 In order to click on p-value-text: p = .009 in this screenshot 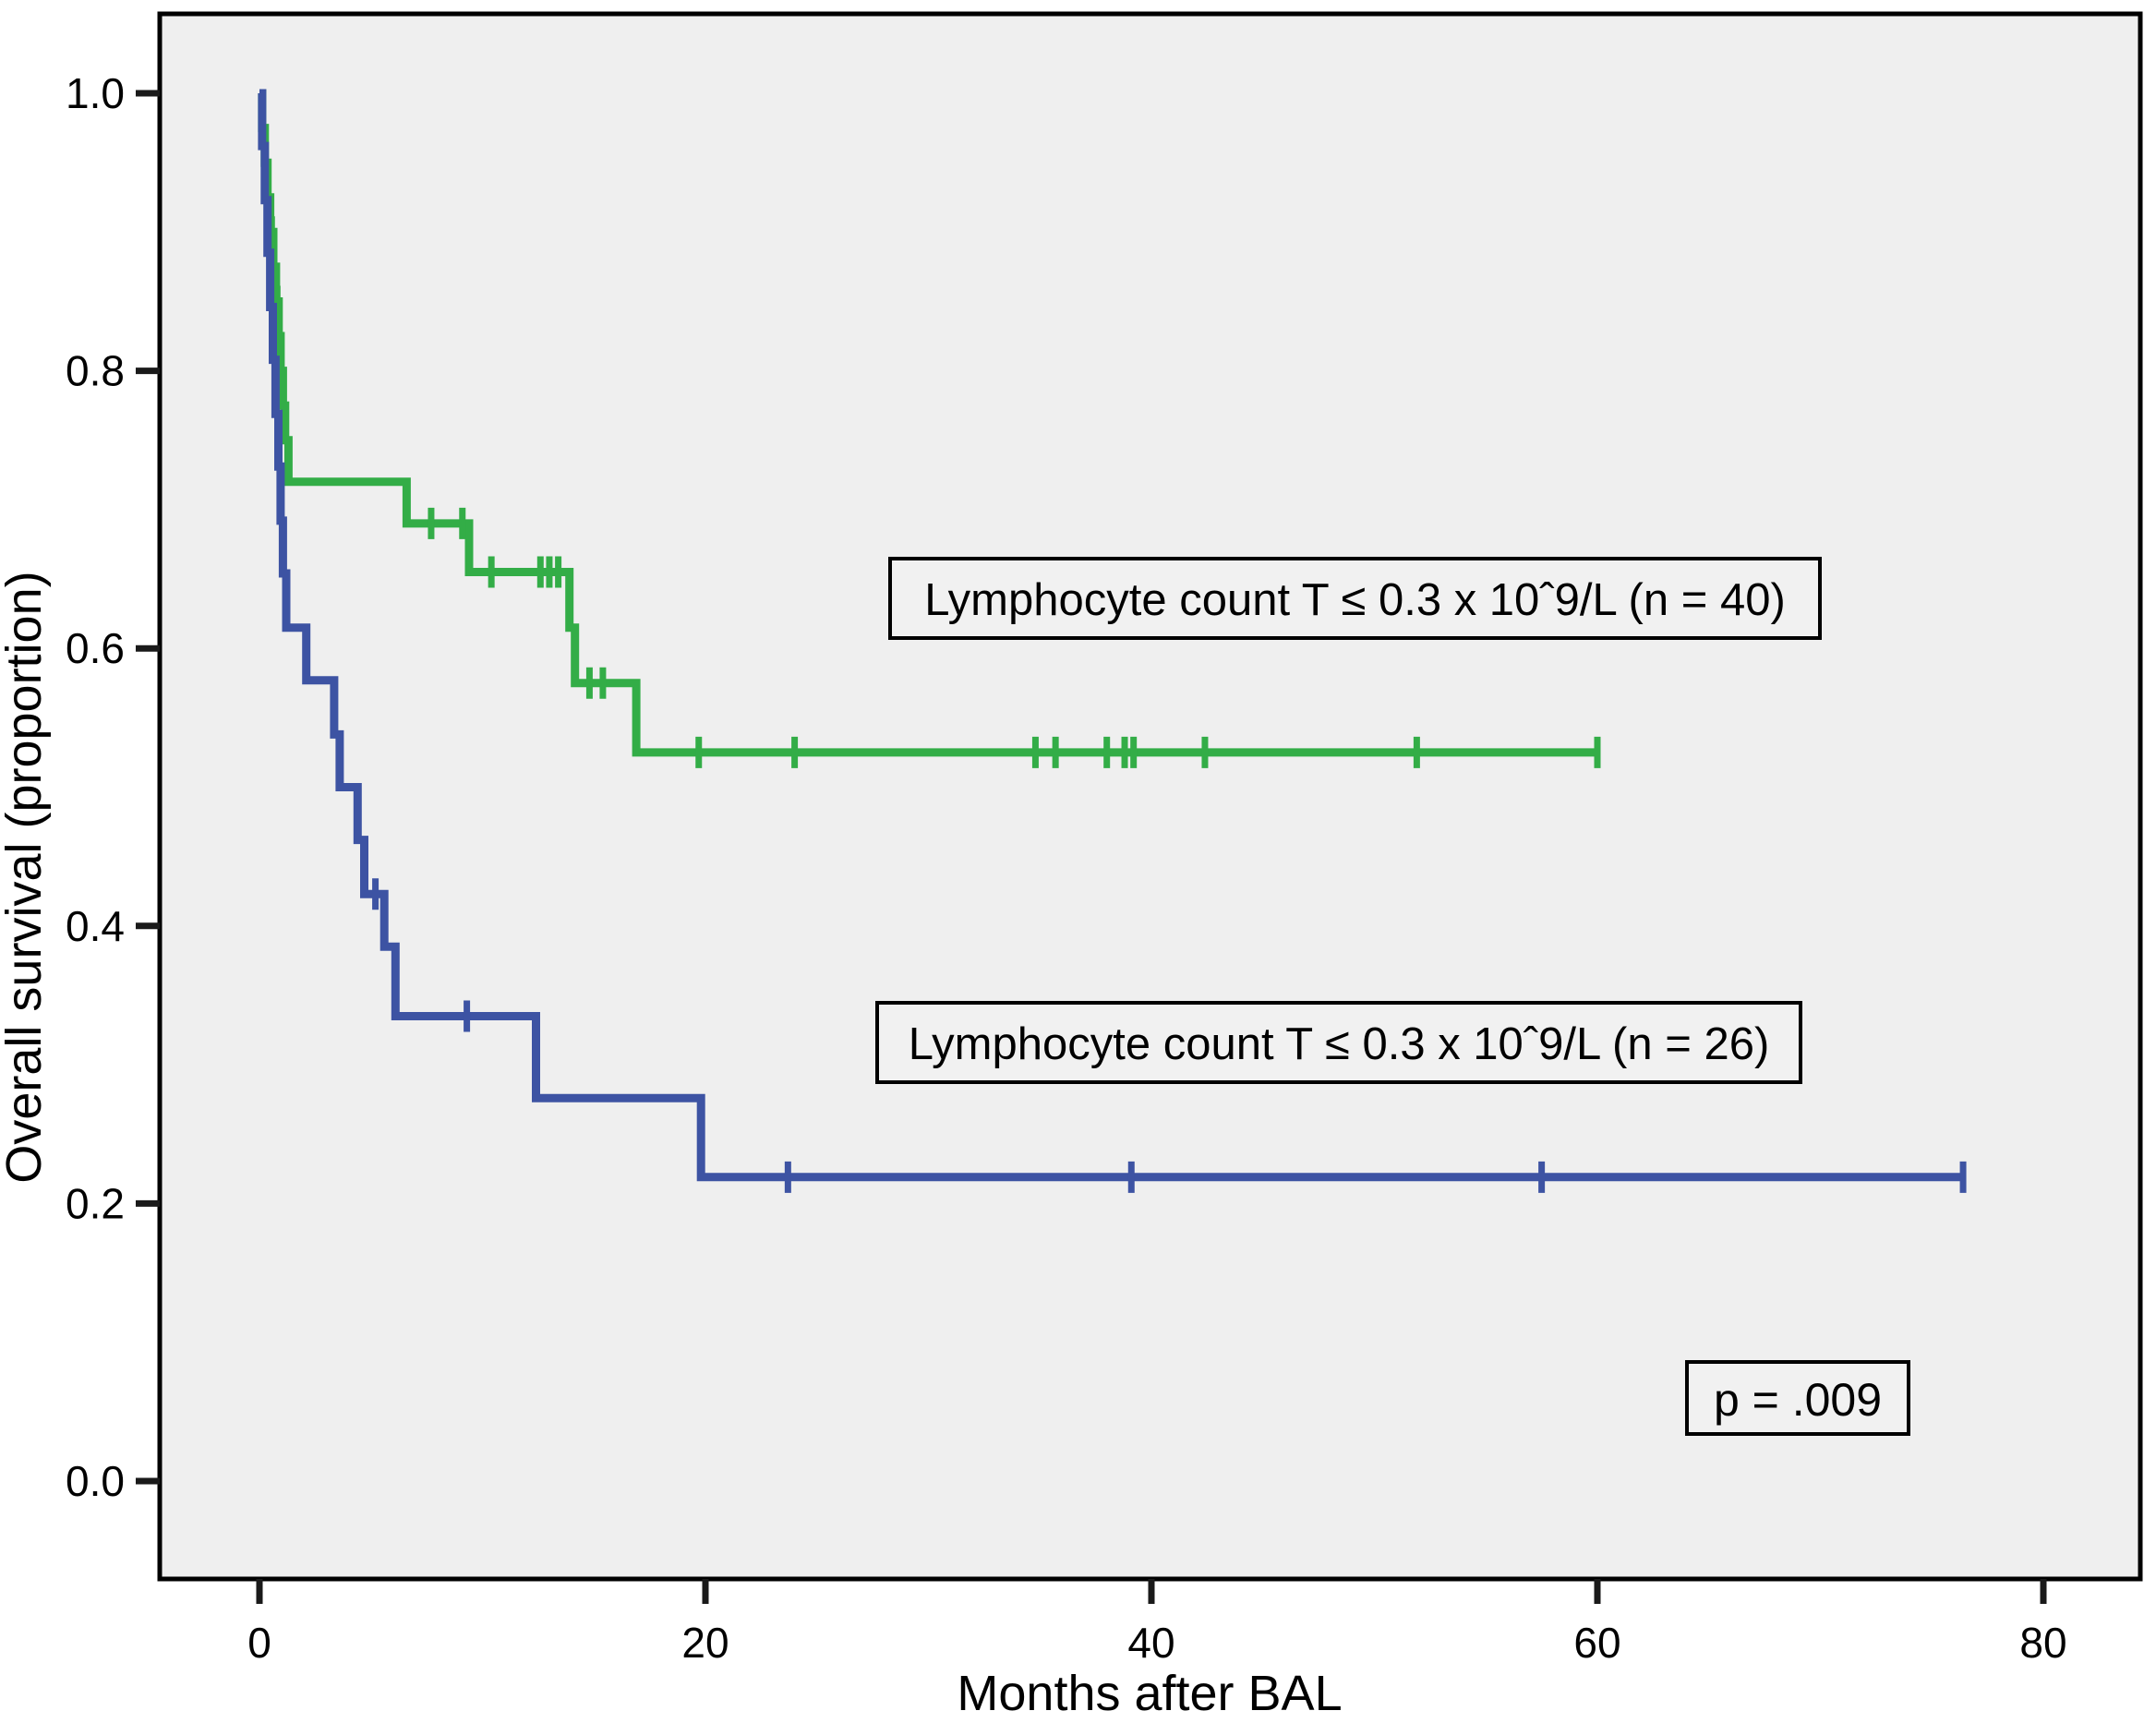, I will do `click(1798, 1400)`.